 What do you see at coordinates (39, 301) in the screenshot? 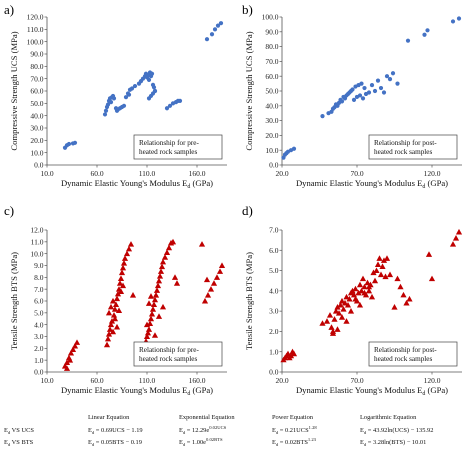
I see `y-tick-label: 6.0` at bounding box center [39, 301].